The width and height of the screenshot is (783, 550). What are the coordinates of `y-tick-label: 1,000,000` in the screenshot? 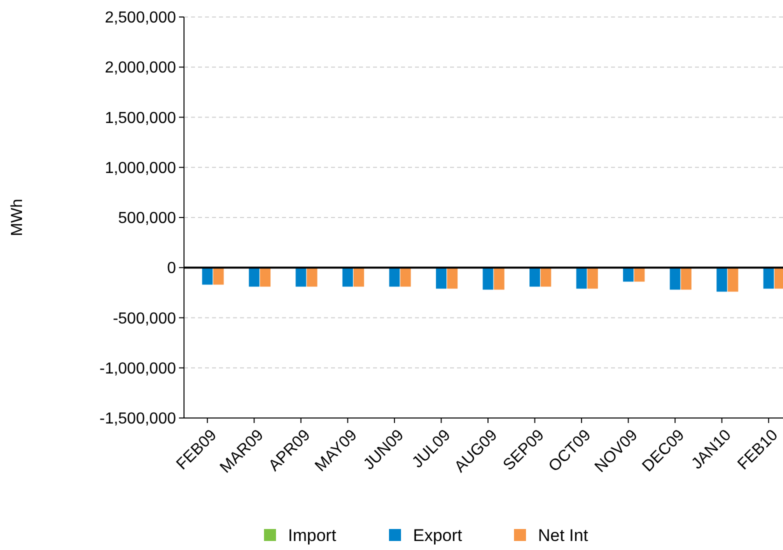 It's located at (140, 168).